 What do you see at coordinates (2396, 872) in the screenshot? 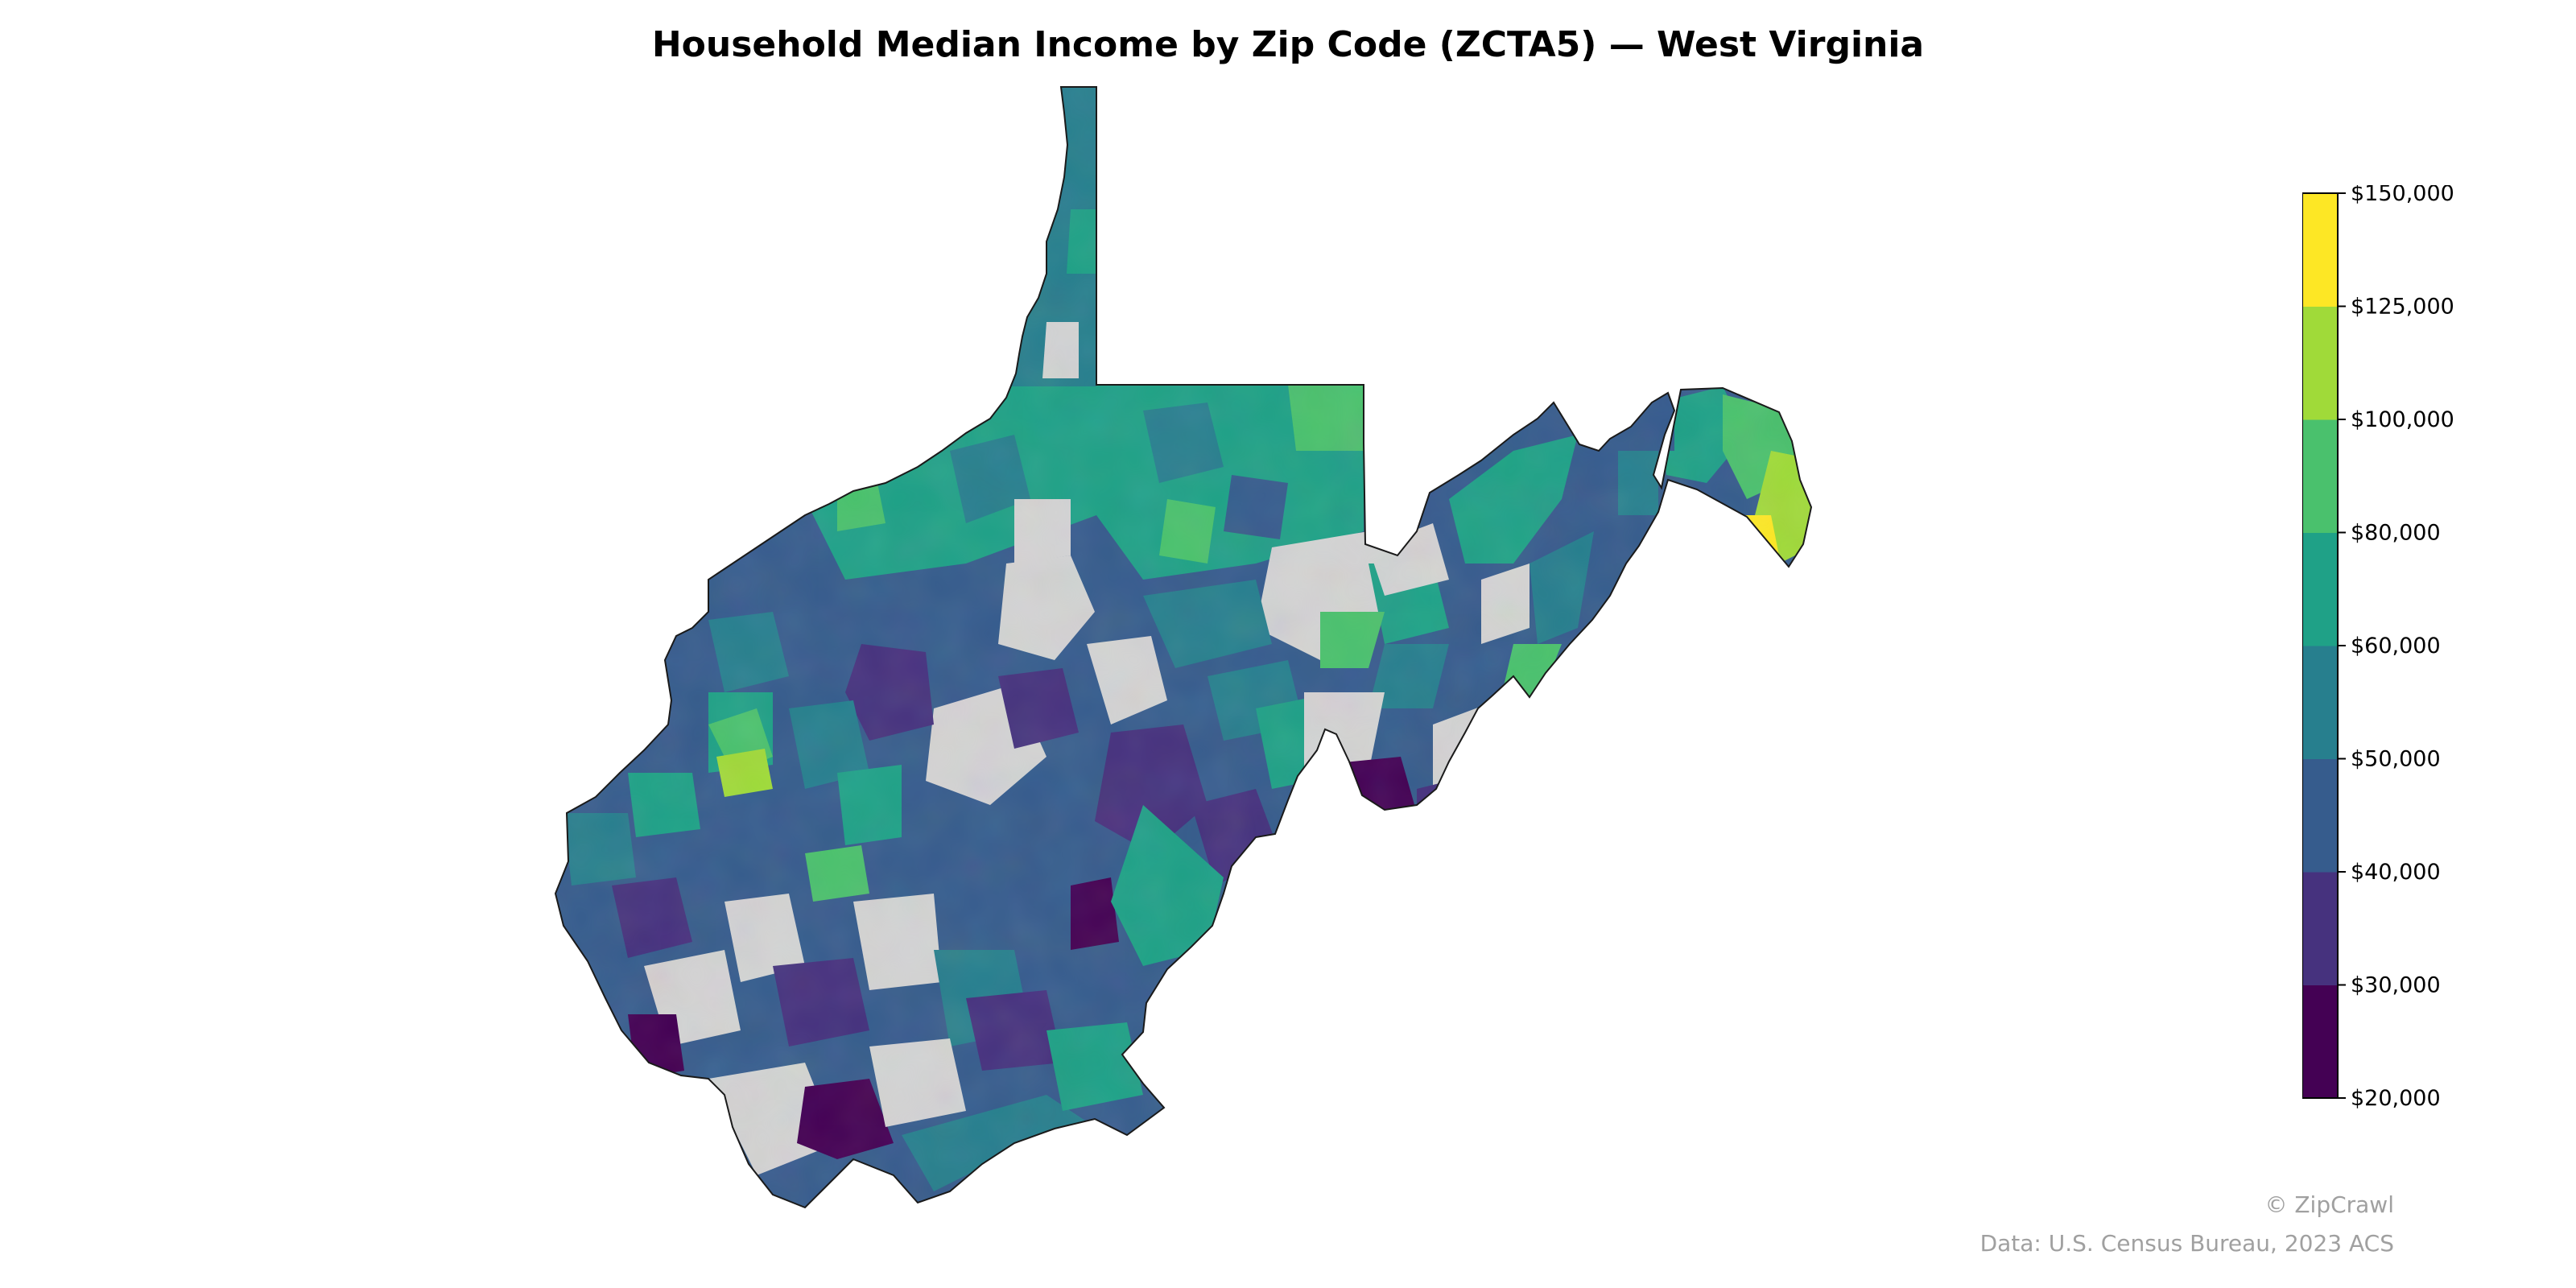
I see `legend-tick-label: $40,000` at bounding box center [2396, 872].